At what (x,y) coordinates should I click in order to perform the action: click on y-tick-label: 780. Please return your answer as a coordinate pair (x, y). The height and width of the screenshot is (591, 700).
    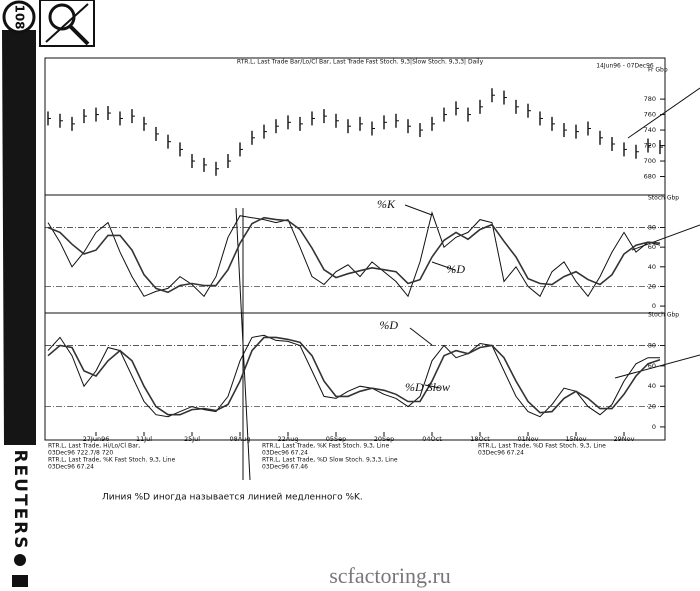
    Looking at the image, I should click on (650, 99).